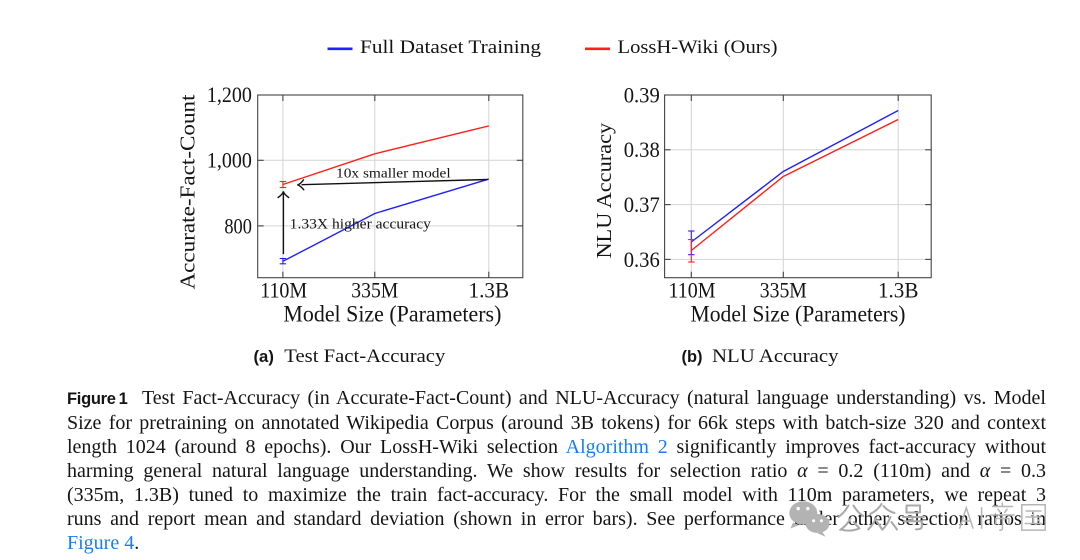  I want to click on svg-text: LossH-Wiki (Ours), so click(698, 47).